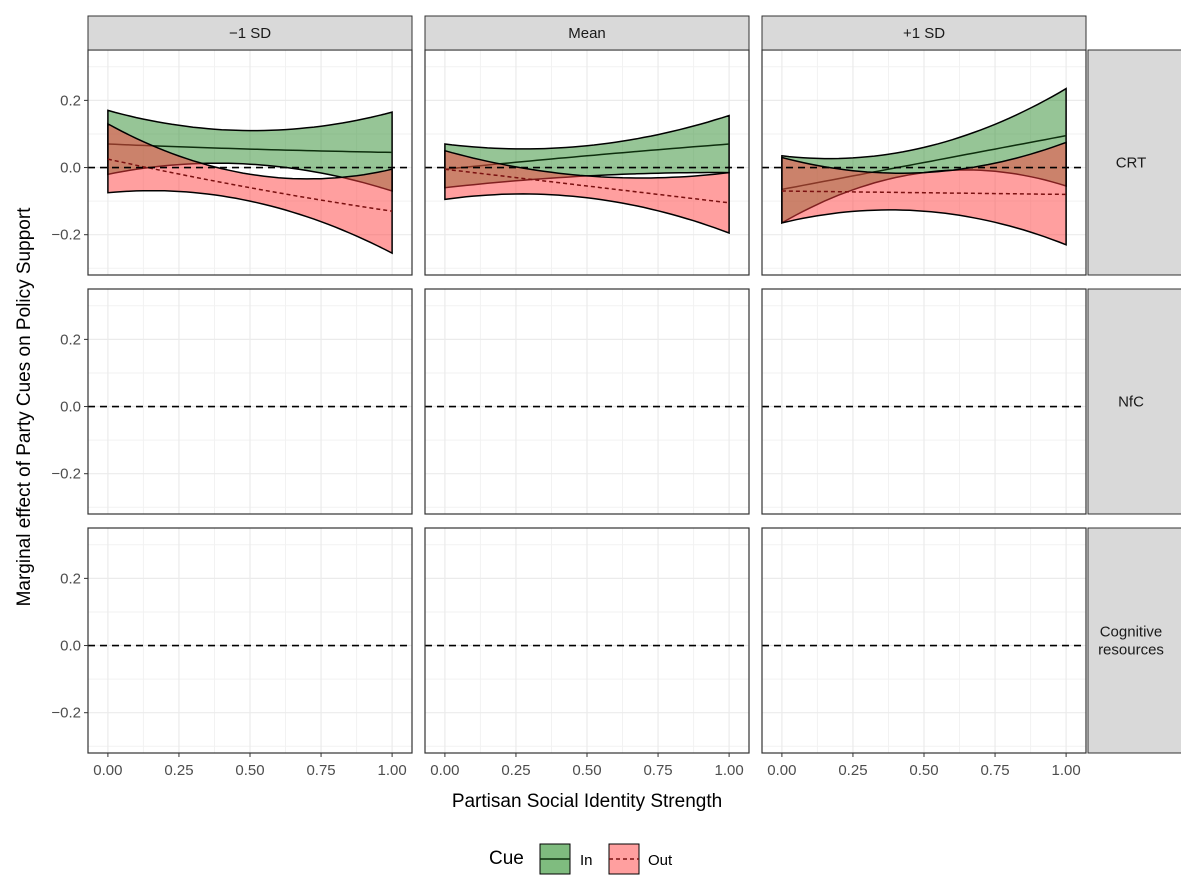  What do you see at coordinates (506, 858) in the screenshot?
I see `legend-title: Cue` at bounding box center [506, 858].